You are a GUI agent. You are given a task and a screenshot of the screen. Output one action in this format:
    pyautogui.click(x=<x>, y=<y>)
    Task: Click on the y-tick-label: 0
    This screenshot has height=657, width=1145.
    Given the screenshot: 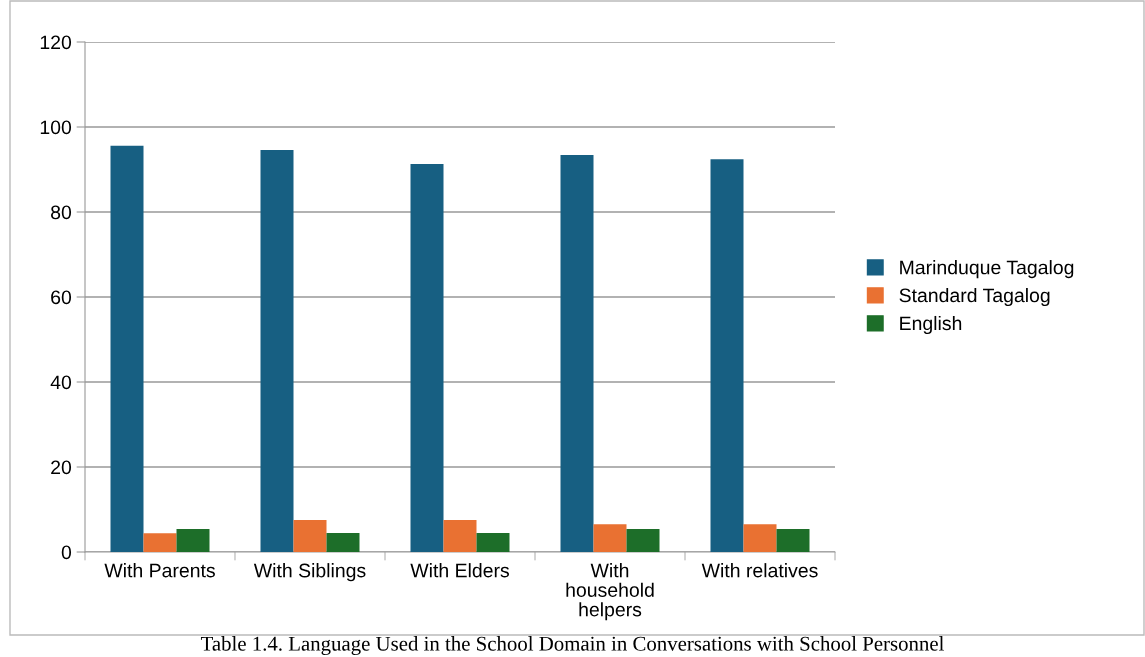 What is the action you would take?
    pyautogui.click(x=66, y=552)
    